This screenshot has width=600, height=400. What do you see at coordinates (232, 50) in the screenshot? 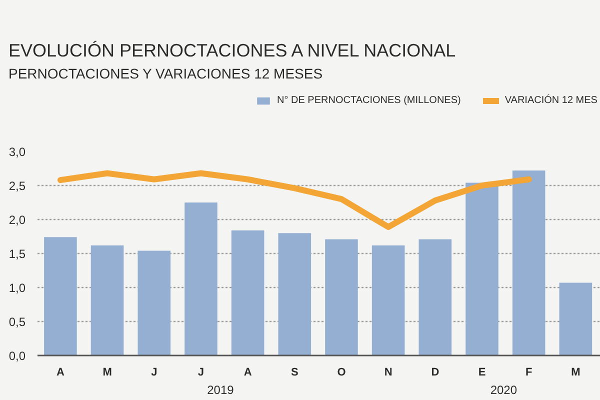
I see `chart-title: EVOLUCIÓN PERNOCTACIONES A NIVEL NACIONAL` at bounding box center [232, 50].